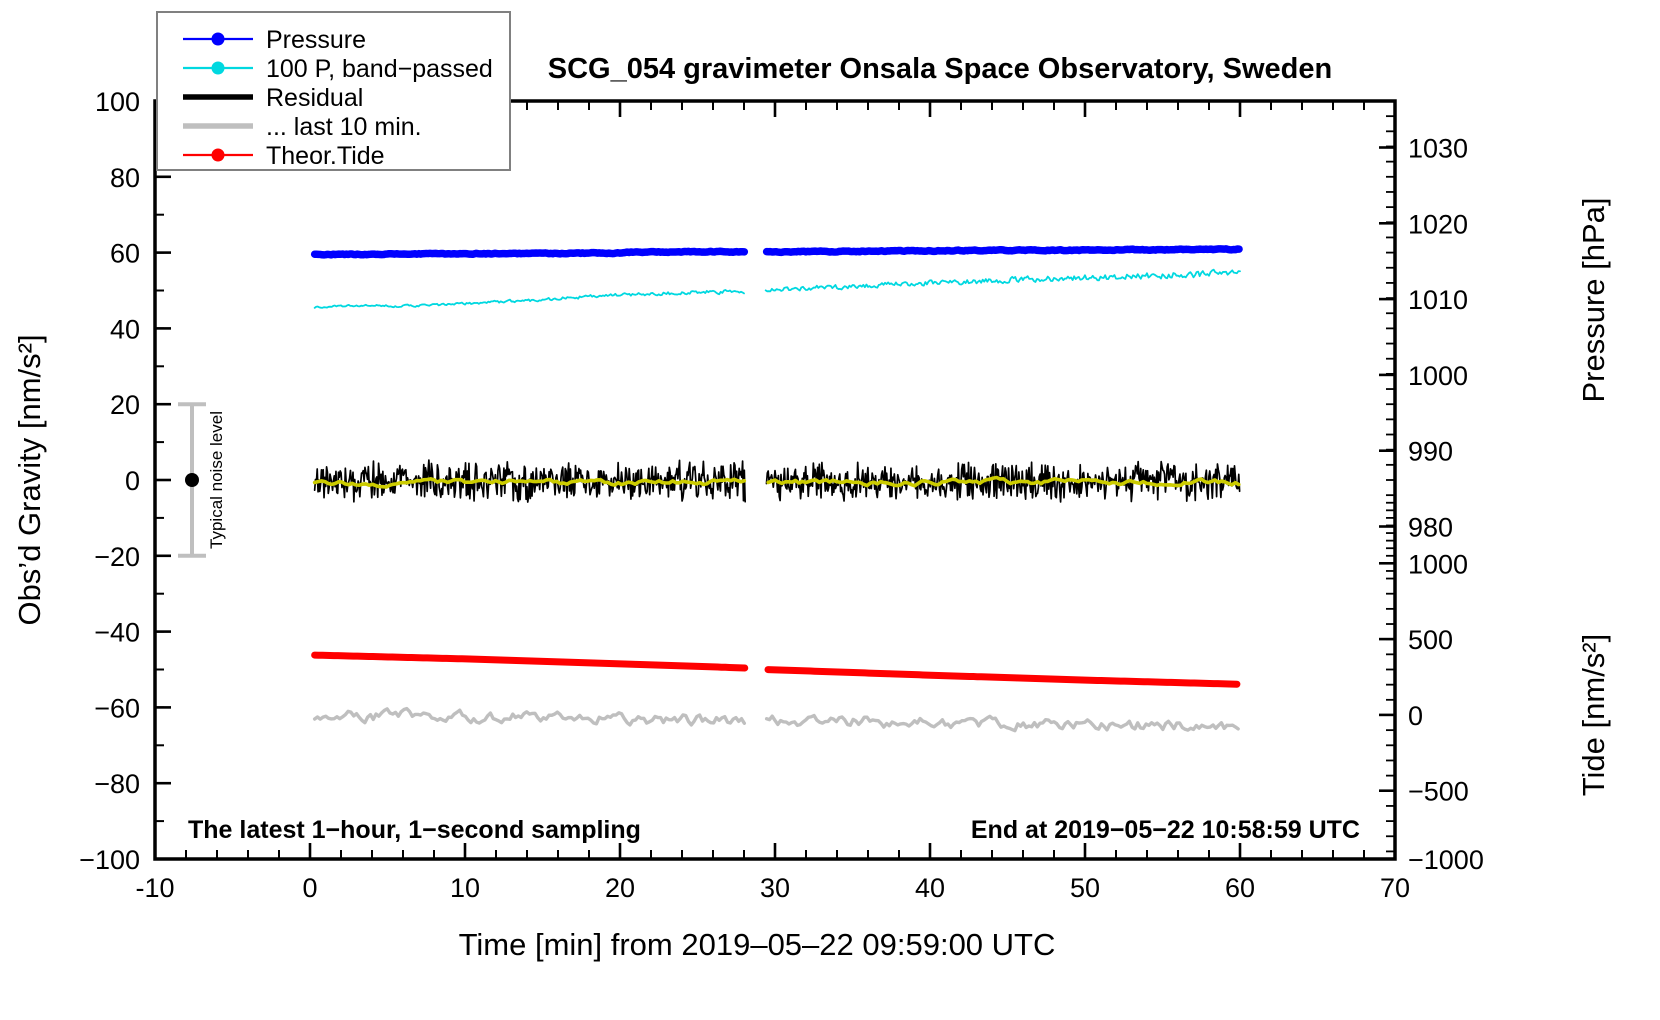 Image resolution: width=1660 pixels, height=1020 pixels. Describe the element at coordinates (218, 155) in the screenshot. I see `legend-marker-theor-tide` at that location.